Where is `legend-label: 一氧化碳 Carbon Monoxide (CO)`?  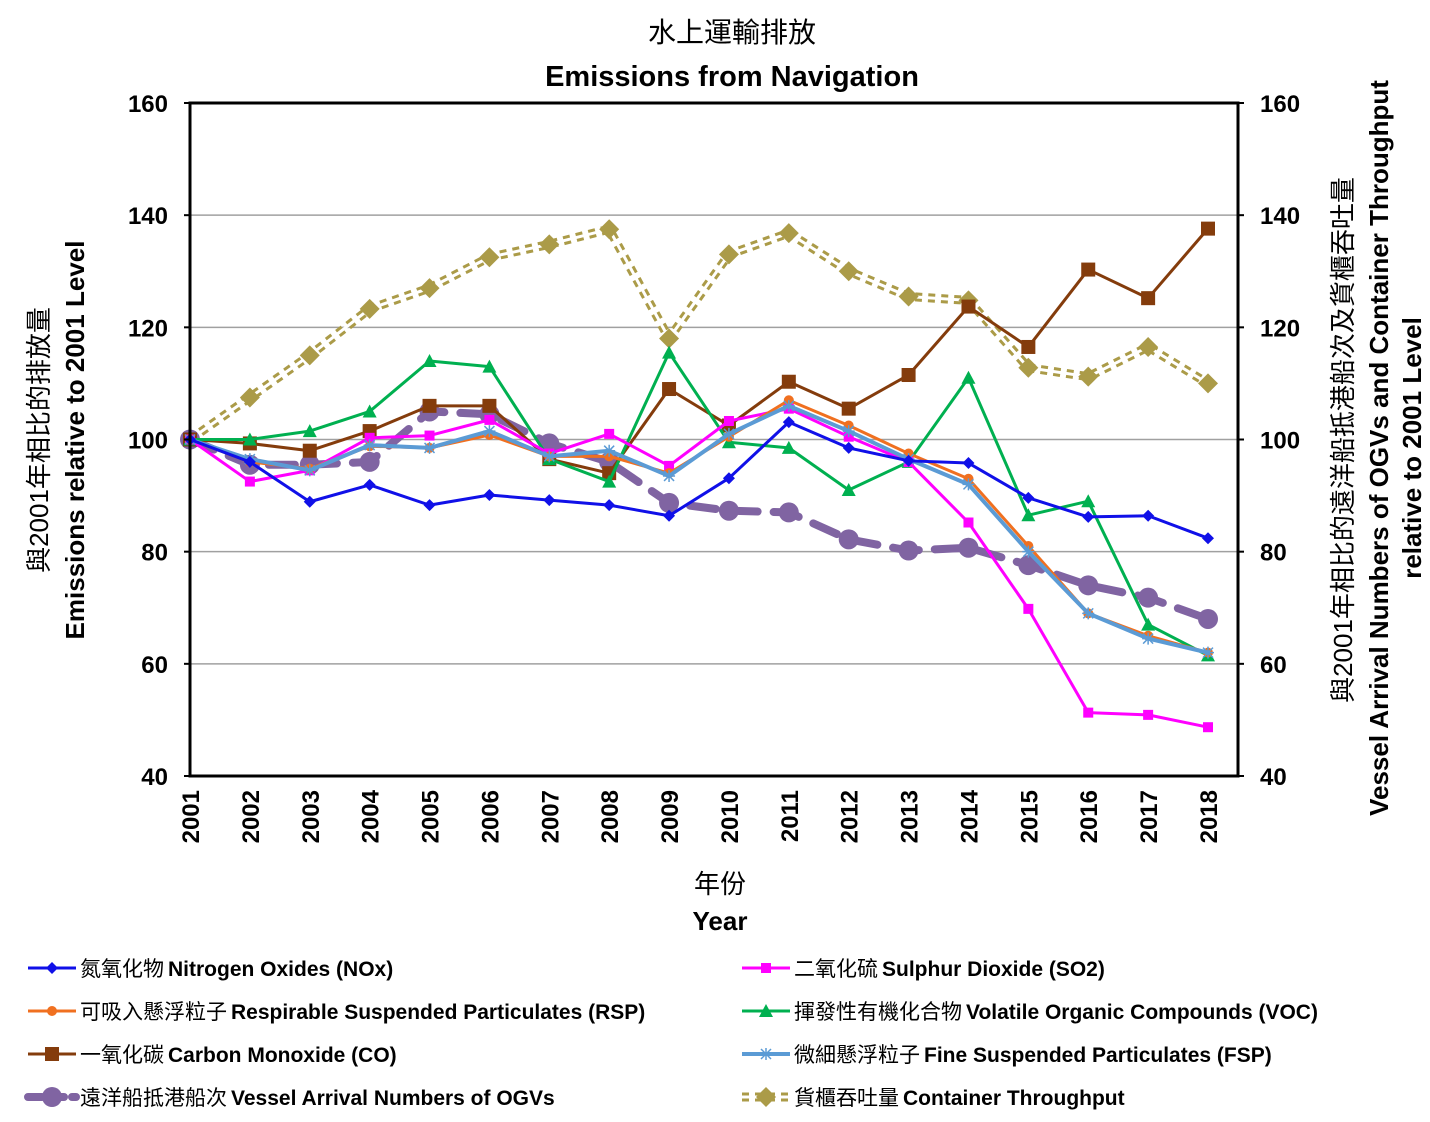 legend-label: 一氧化碳 Carbon Monoxide (CO) is located at coordinates (238, 1055).